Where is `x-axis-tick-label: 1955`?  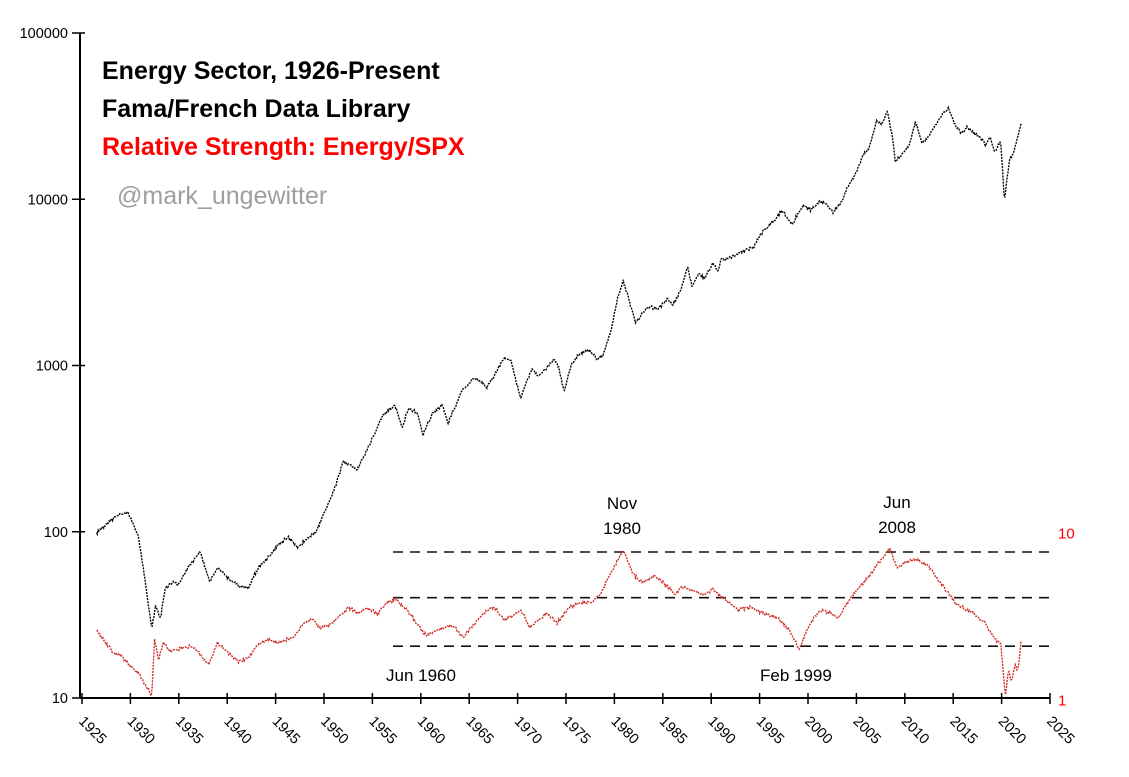 x-axis-tick-label: 1955 is located at coordinates (383, 731).